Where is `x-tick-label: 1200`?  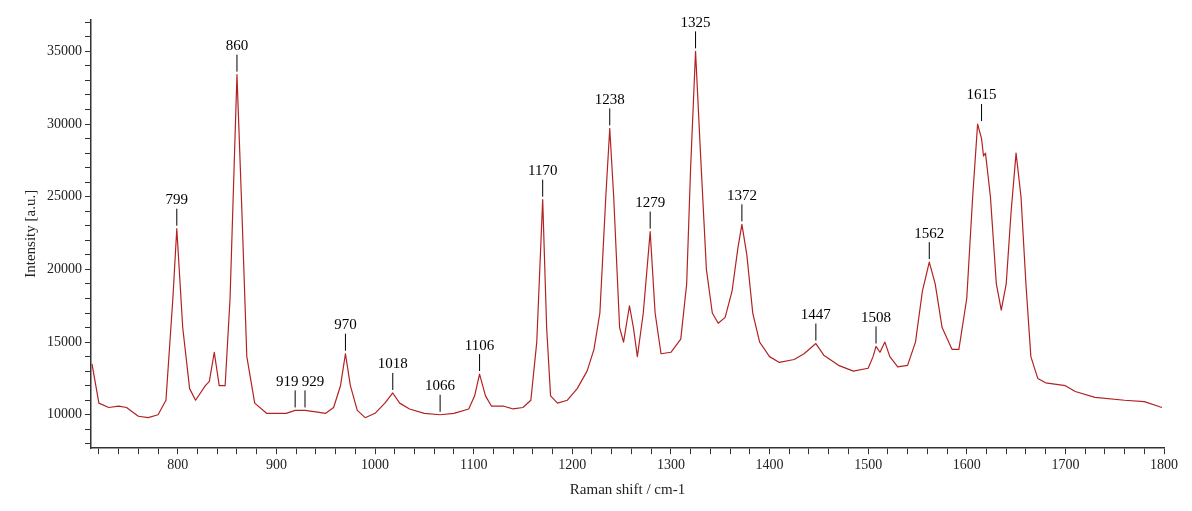 x-tick-label: 1200 is located at coordinates (572, 465).